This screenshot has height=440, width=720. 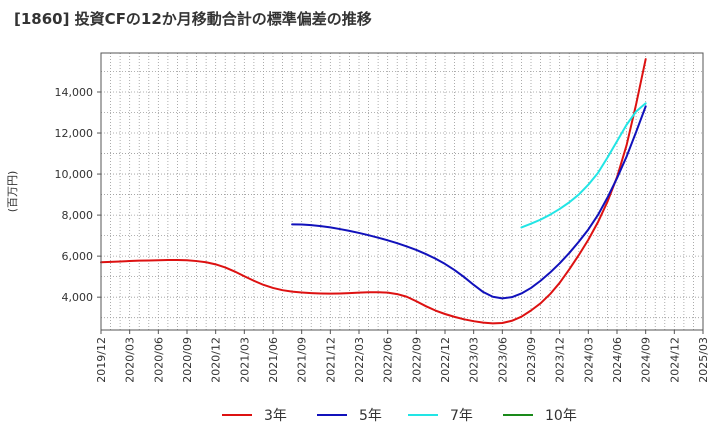 What do you see at coordinates (130, 360) in the screenshot?
I see `x-tick-label: 2020/03` at bounding box center [130, 360].